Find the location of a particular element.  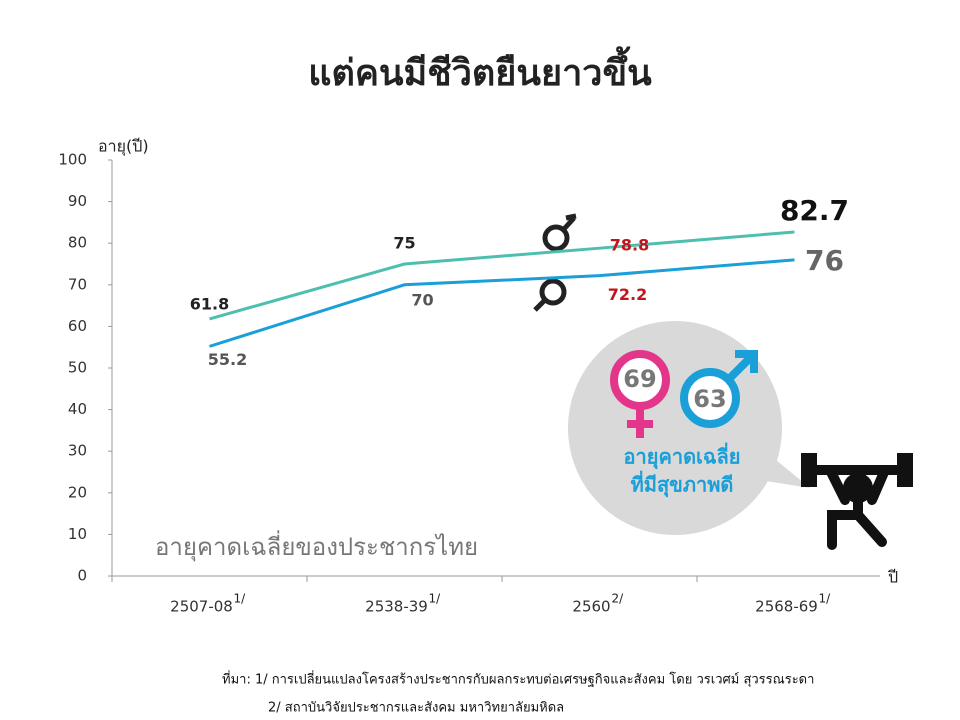

x-tick-label: 2507-08 is located at coordinates (201, 607).